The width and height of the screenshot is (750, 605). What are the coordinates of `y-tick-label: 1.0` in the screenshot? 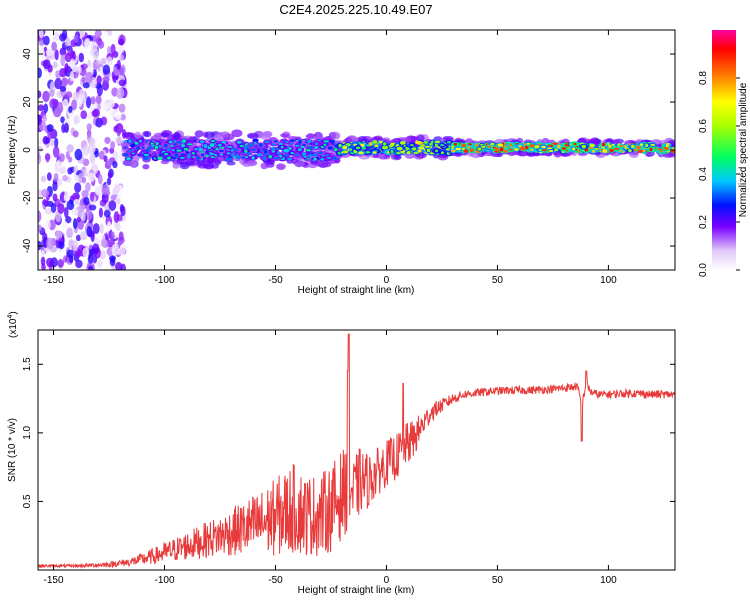 It's located at (27, 432).